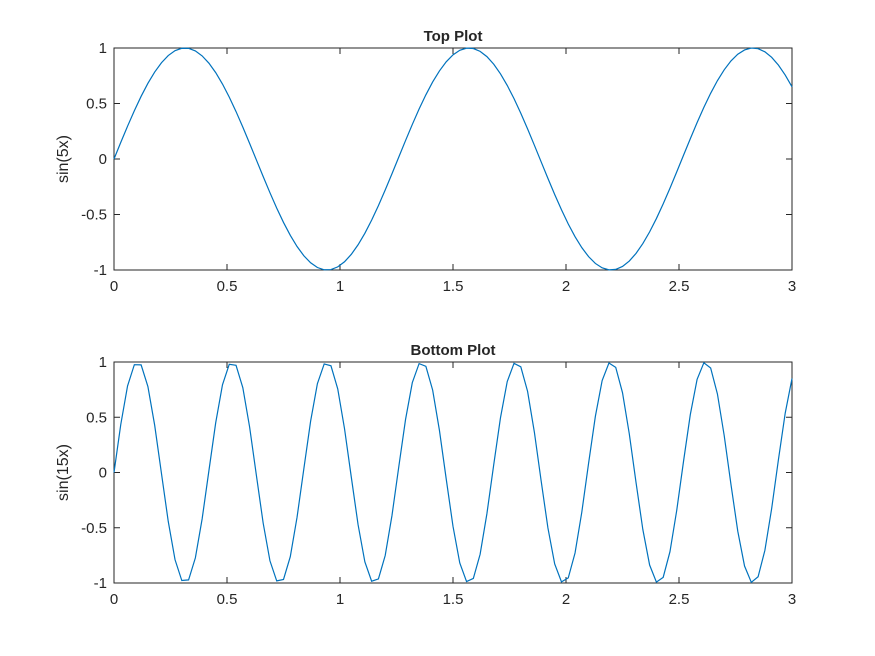 This screenshot has height=656, width=875. What do you see at coordinates (63, 472) in the screenshot?
I see `y-axis-label: sin(15x)` at bounding box center [63, 472].